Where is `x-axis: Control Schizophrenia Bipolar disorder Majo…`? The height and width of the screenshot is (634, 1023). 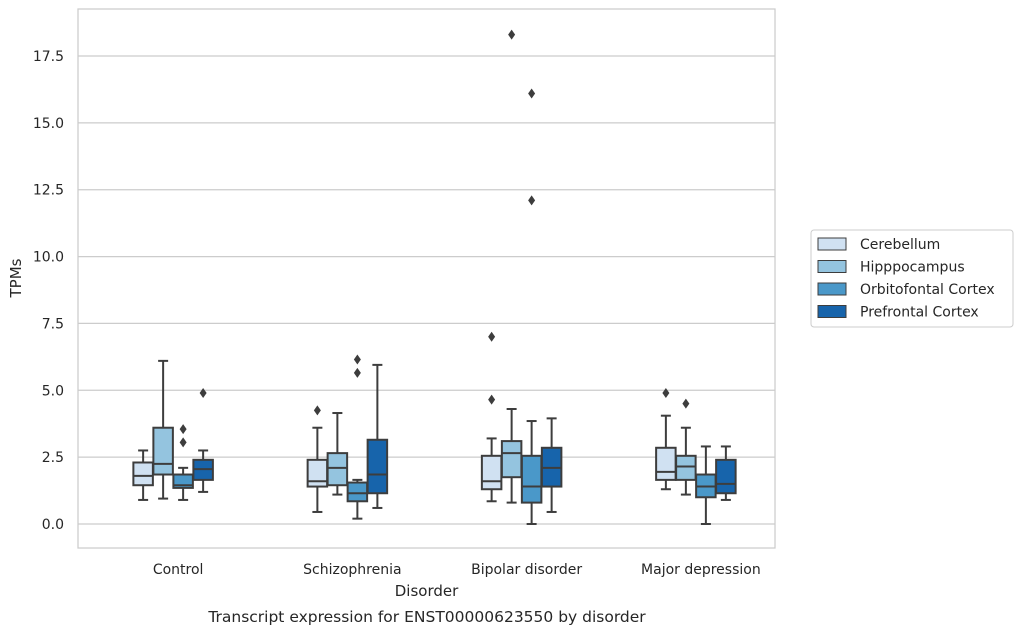 x-axis: Control Schizophrenia Bipolar disorder Majo… is located at coordinates (457, 570).